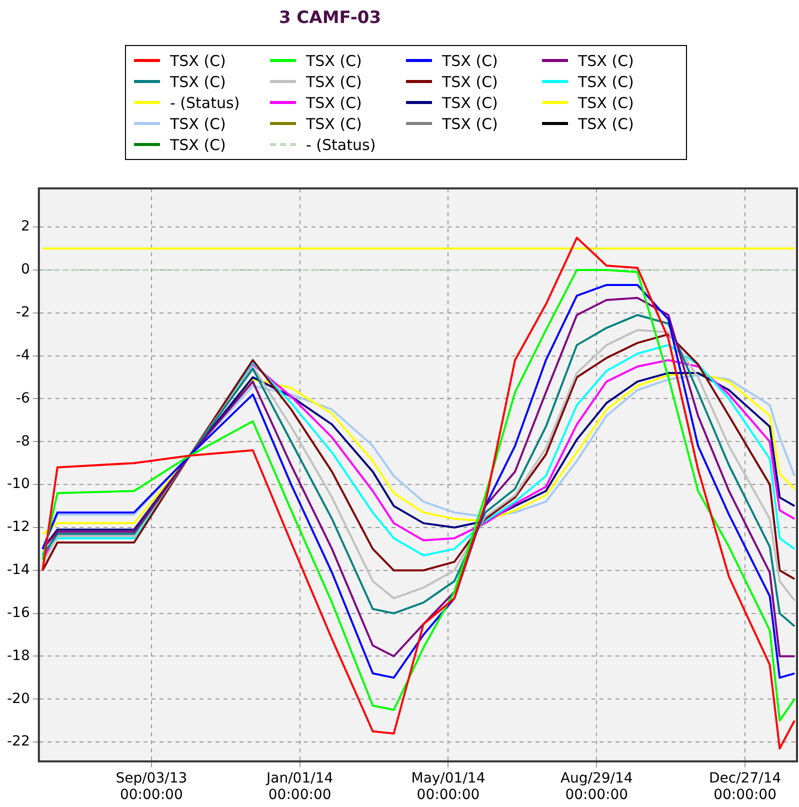  I want to click on y-tick-label: -14, so click(18, 570).